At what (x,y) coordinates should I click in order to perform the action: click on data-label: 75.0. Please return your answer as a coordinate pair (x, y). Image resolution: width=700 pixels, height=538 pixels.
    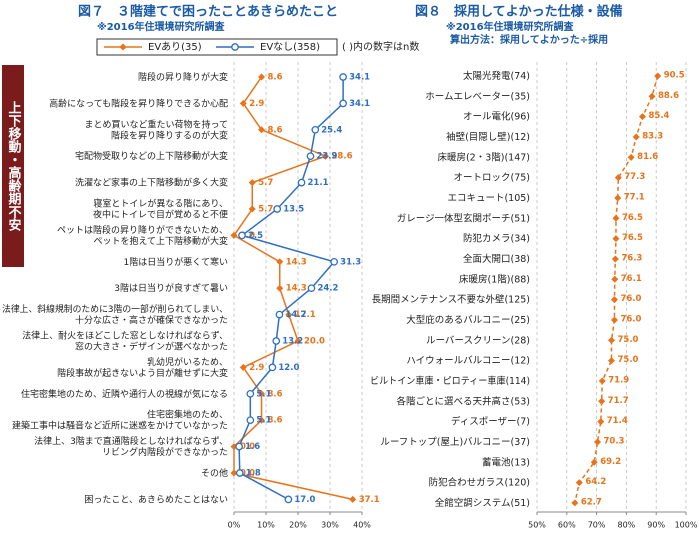
    Looking at the image, I should click on (628, 340).